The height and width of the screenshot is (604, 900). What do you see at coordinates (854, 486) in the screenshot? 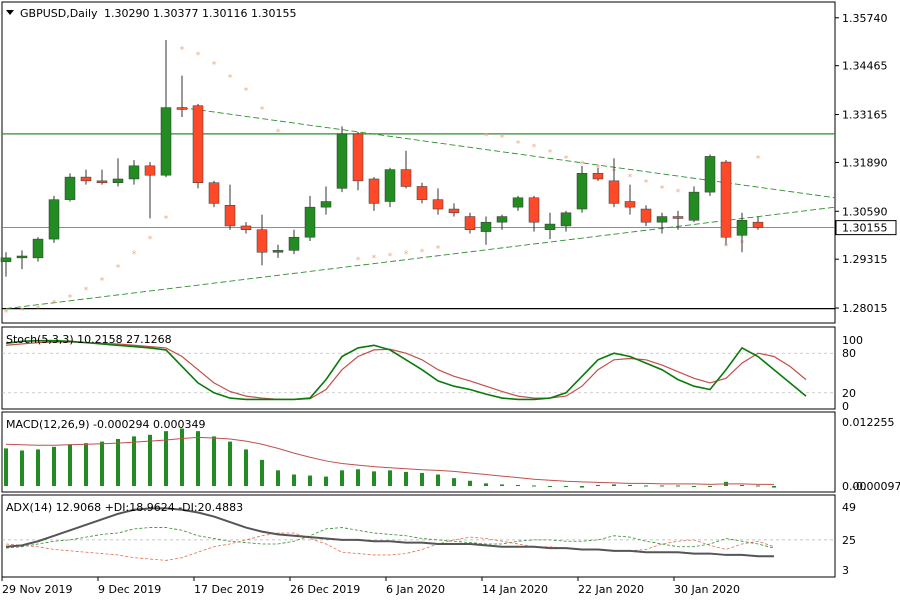
I see `macd-tick-label: 0.00` at bounding box center [854, 486].